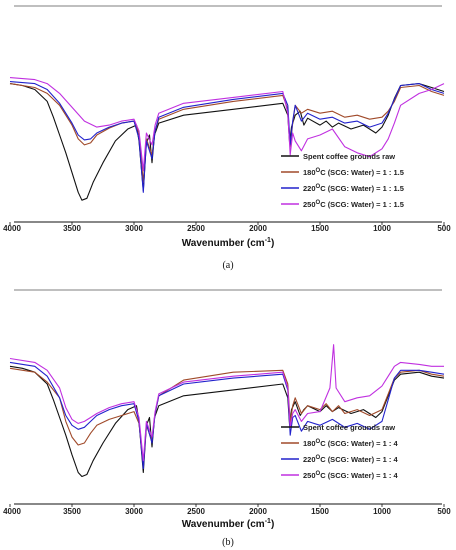 Image resolution: width=456 pixels, height=550 pixels. What do you see at coordinates (353, 204) in the screenshot?
I see `legend-label: 250OC (SCG: Water) = 1 : 1.5` at bounding box center [353, 204].